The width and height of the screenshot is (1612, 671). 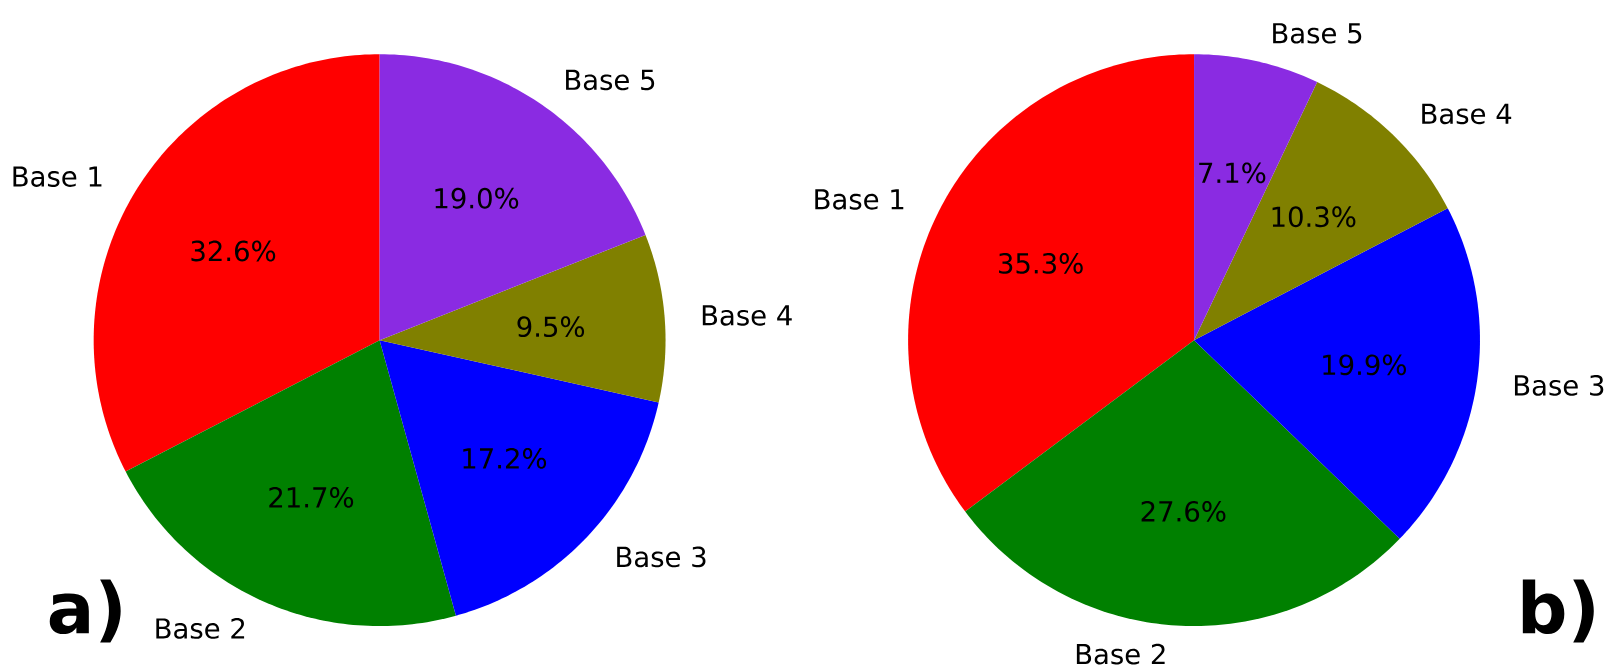 I want to click on text: b), so click(x=1558, y=611).